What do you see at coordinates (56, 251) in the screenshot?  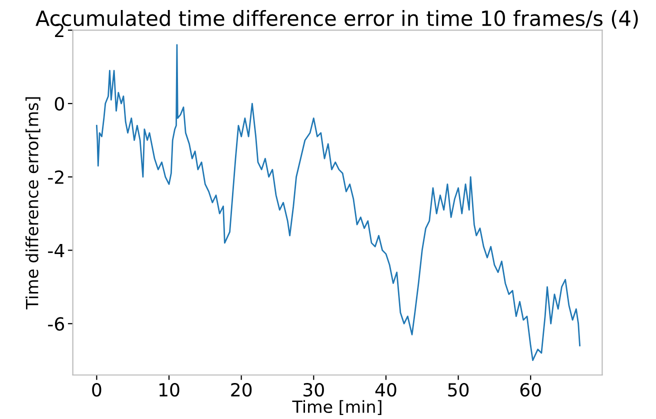 I see `y-tick-label: -4` at bounding box center [56, 251].